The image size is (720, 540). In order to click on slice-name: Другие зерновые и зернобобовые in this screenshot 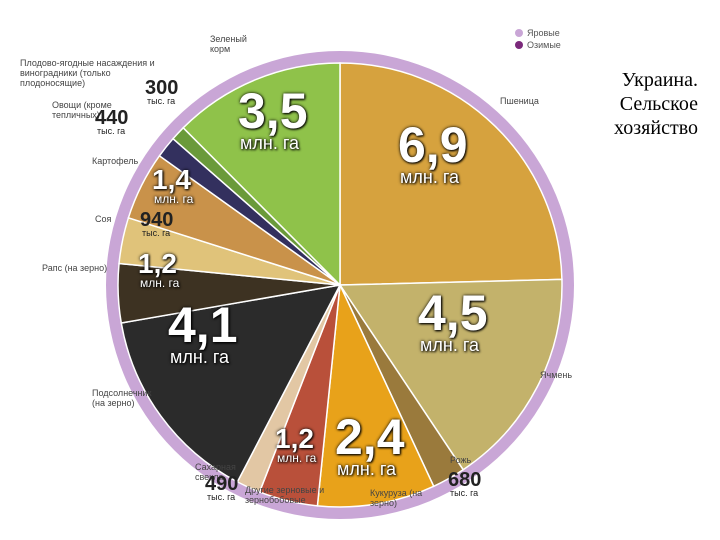, I will do `click(285, 495)`.